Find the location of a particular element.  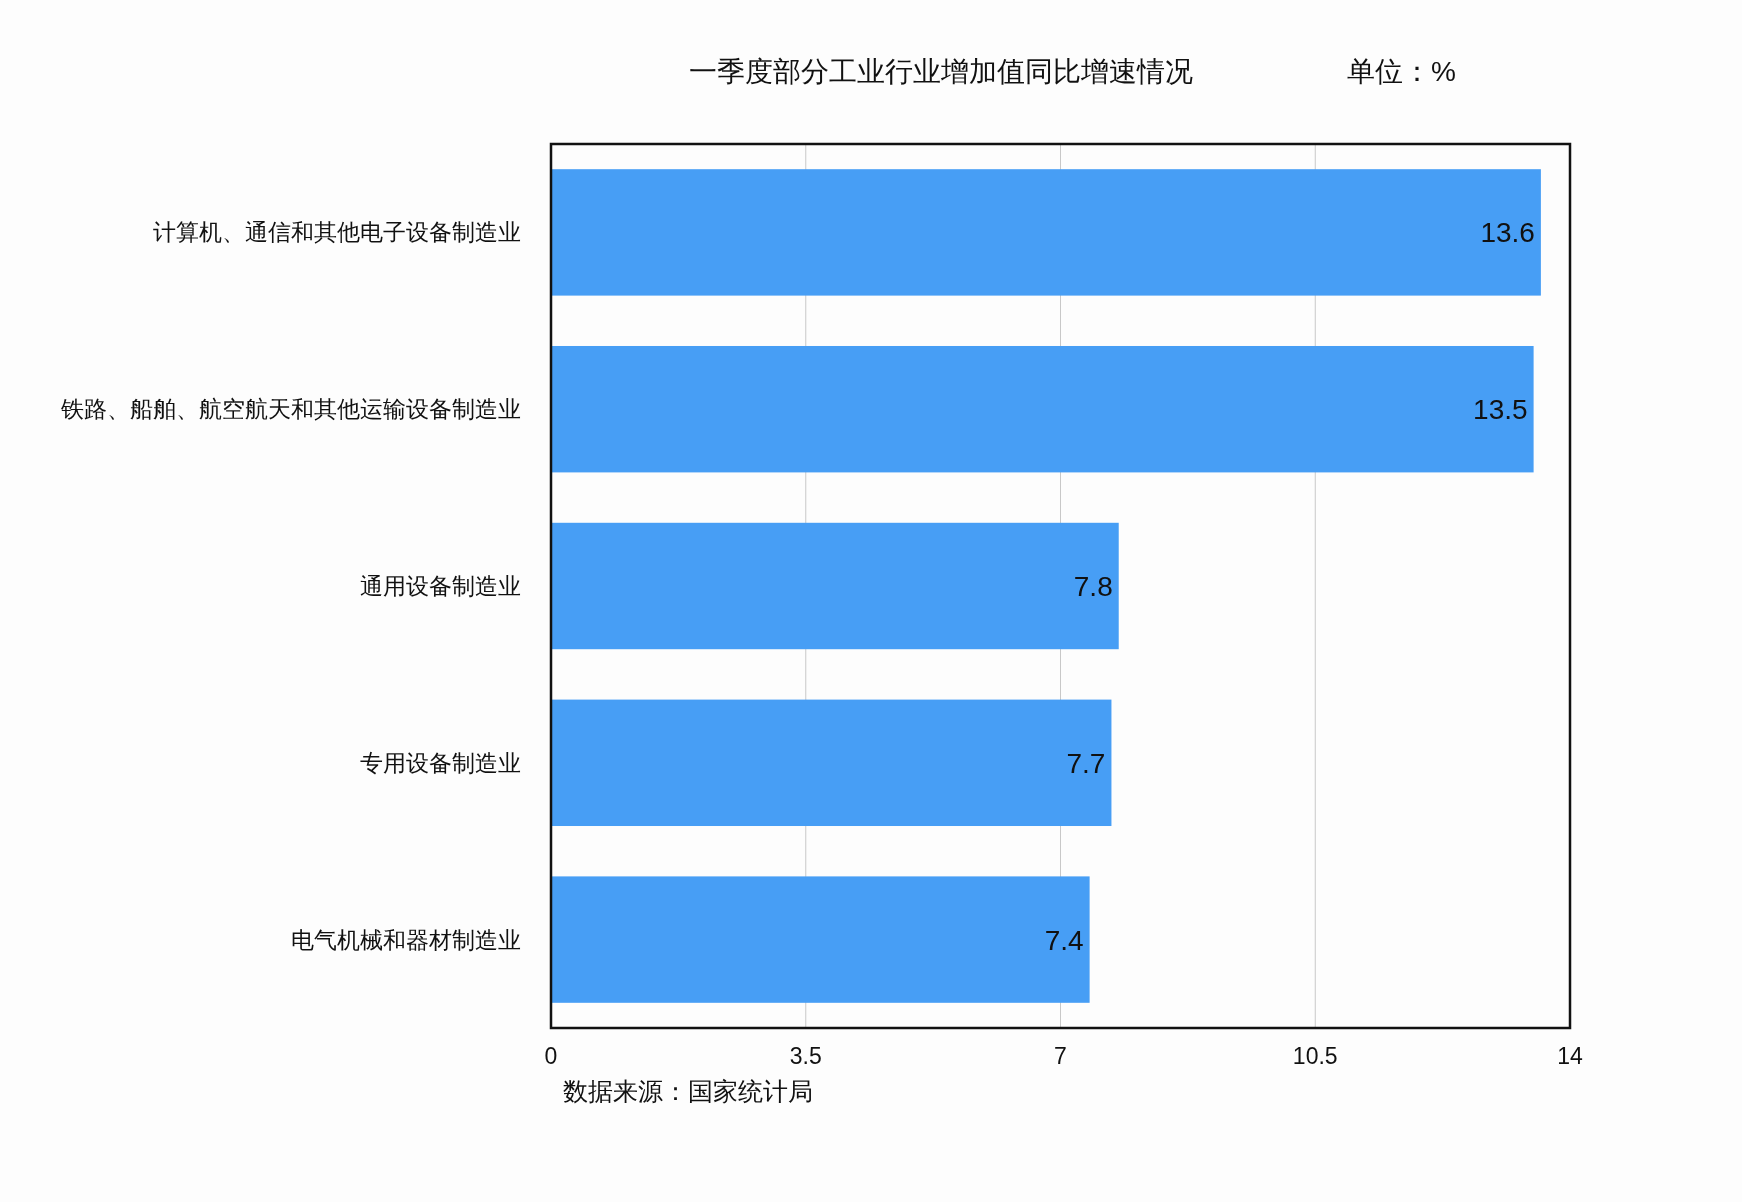

y-tick-label: 计算机、通信和其他电子设备制造业 is located at coordinates (337, 232).